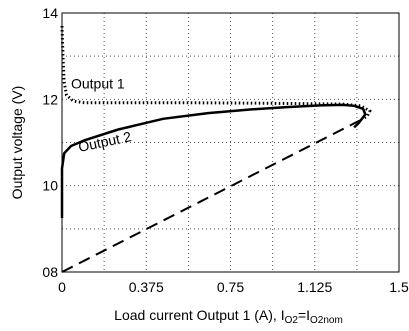  Describe the element at coordinates (50, 99) in the screenshot. I see `y-tick-label: 12` at that location.